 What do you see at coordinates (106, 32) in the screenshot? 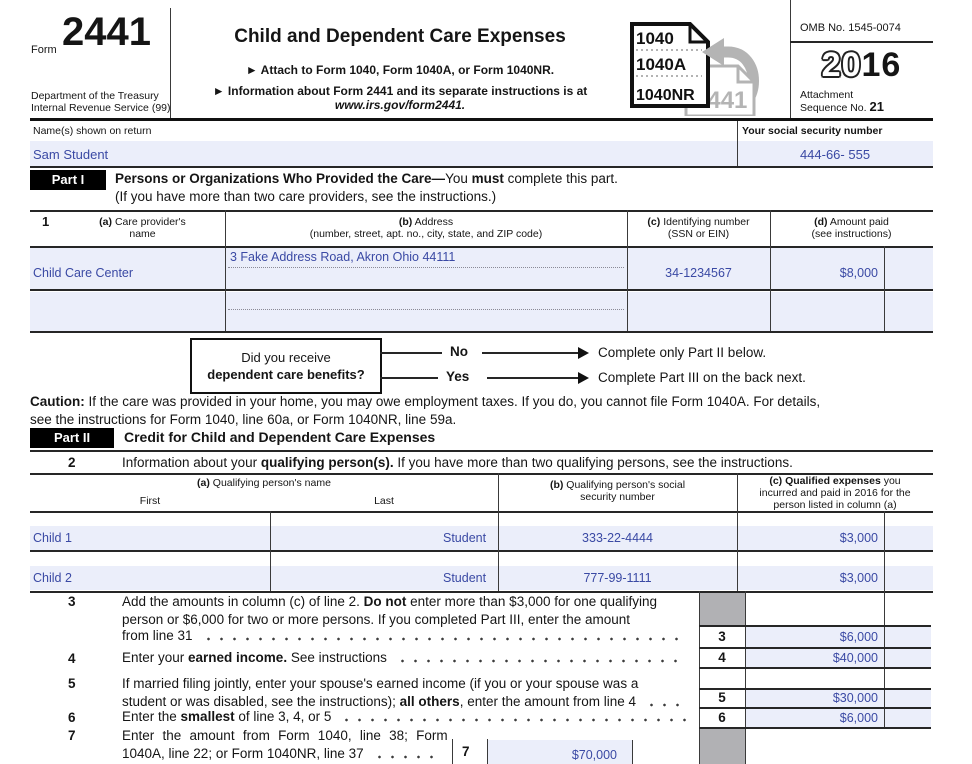
I see `form-number: 2441` at bounding box center [106, 32].